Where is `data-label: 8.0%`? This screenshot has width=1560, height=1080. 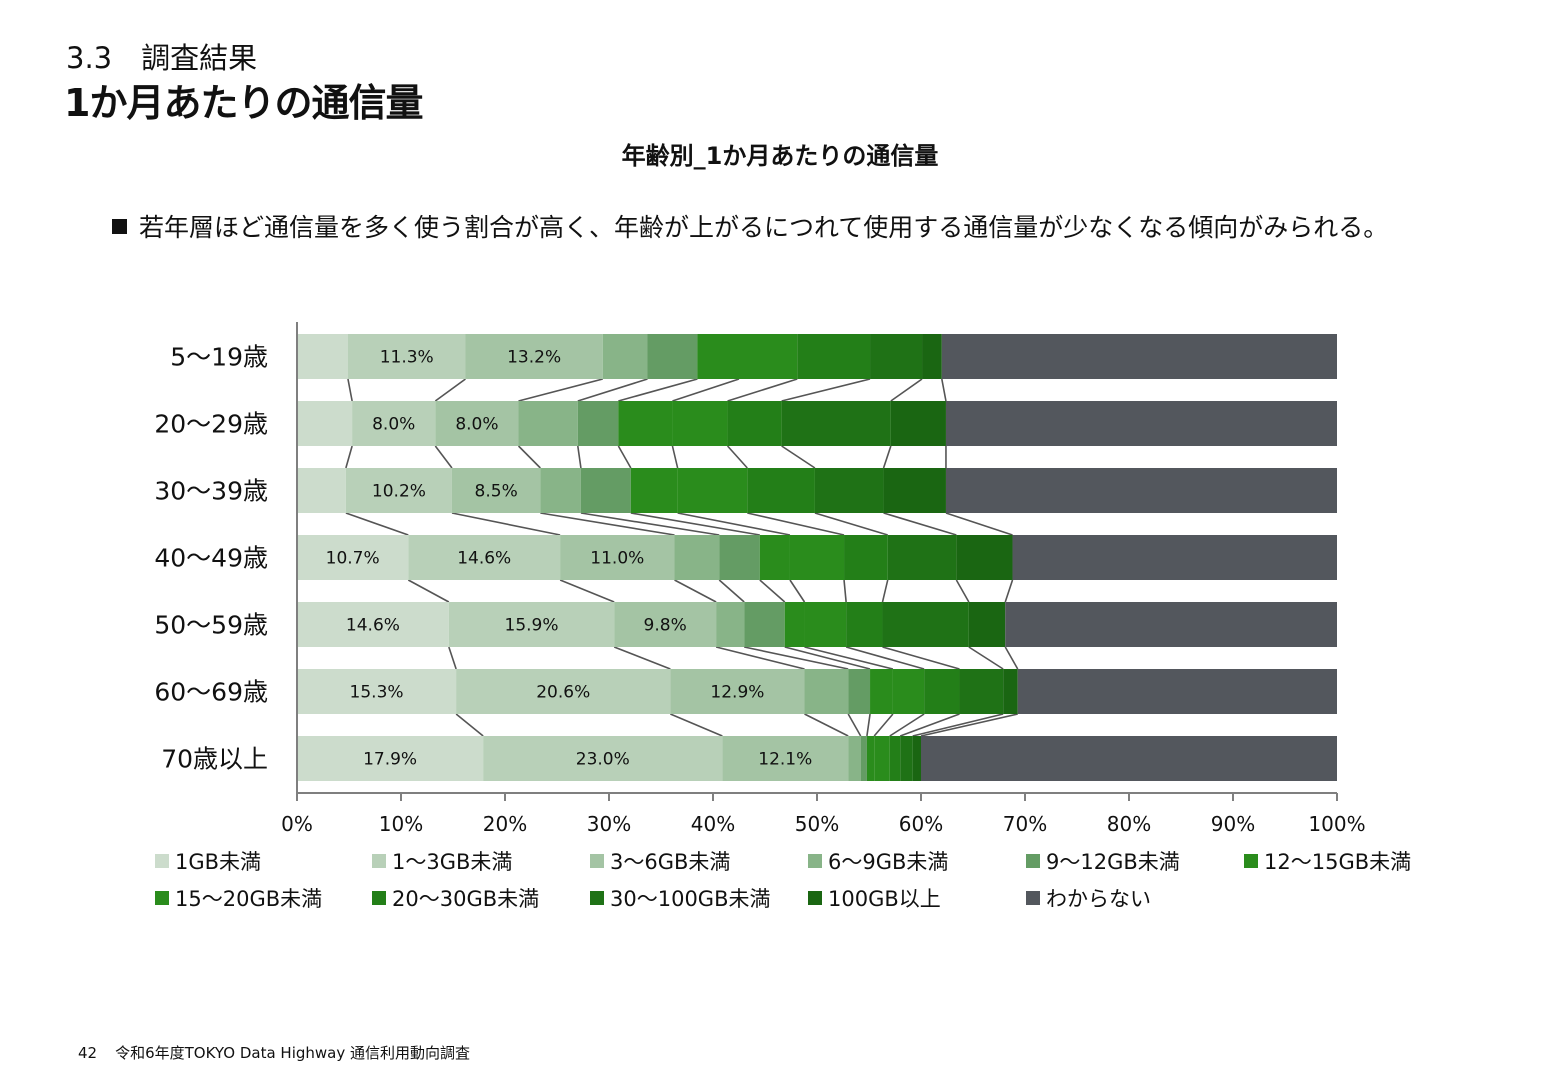 data-label: 8.0% is located at coordinates (393, 425).